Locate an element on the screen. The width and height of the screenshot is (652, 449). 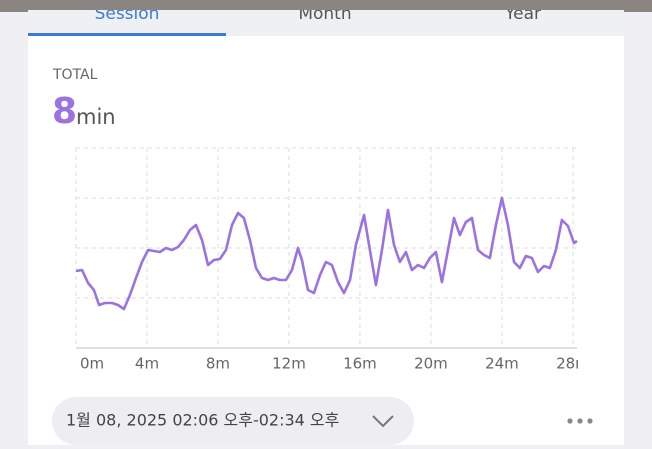
tab-indicator is located at coordinates (127, 34).